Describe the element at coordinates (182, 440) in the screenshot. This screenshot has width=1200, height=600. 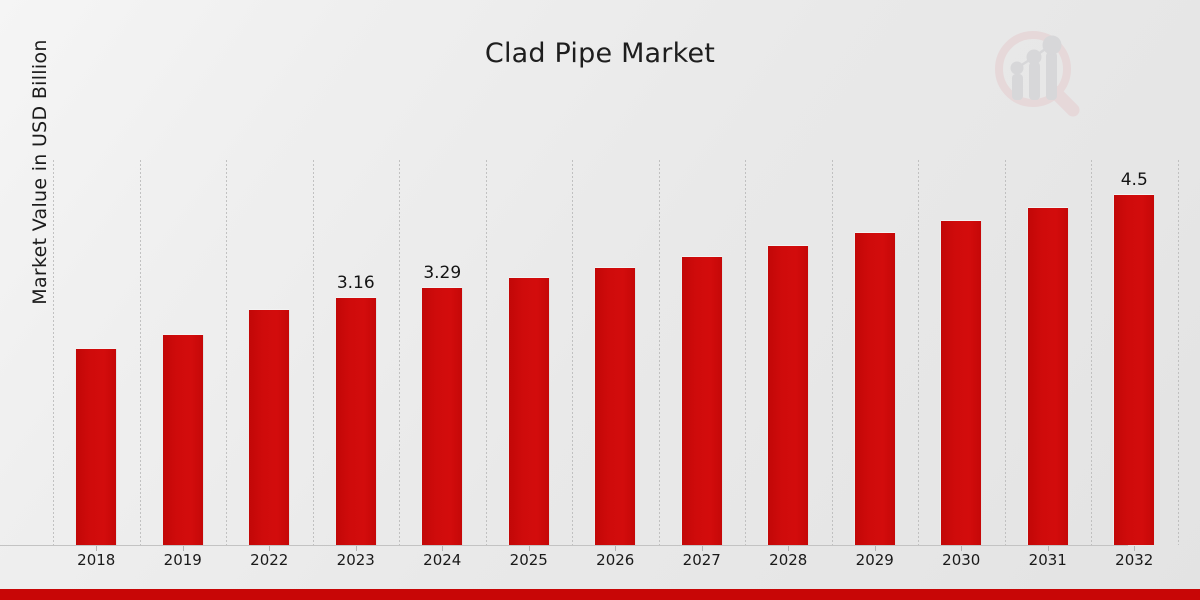
I see `bar-2019` at that location.